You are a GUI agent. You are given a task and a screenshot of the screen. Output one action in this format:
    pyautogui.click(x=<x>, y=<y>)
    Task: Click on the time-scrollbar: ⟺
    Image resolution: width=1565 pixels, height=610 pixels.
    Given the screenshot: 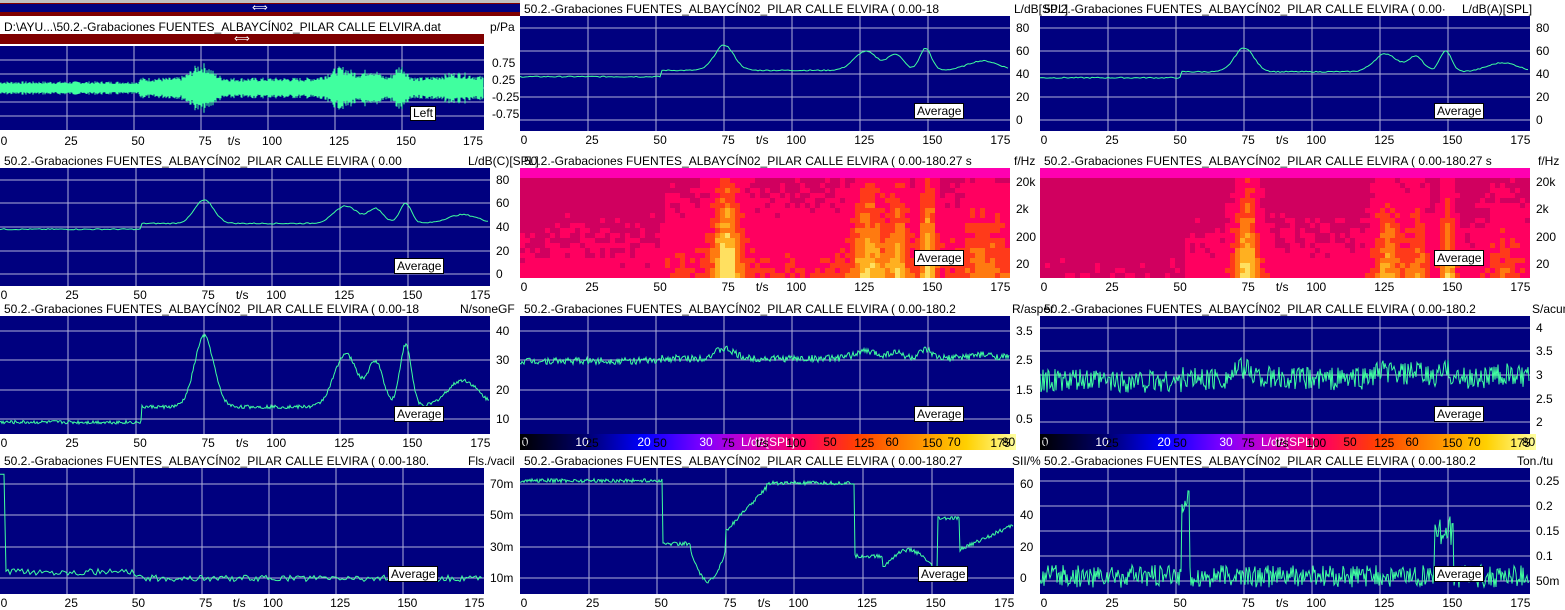 What is the action you would take?
    pyautogui.click(x=260, y=8)
    